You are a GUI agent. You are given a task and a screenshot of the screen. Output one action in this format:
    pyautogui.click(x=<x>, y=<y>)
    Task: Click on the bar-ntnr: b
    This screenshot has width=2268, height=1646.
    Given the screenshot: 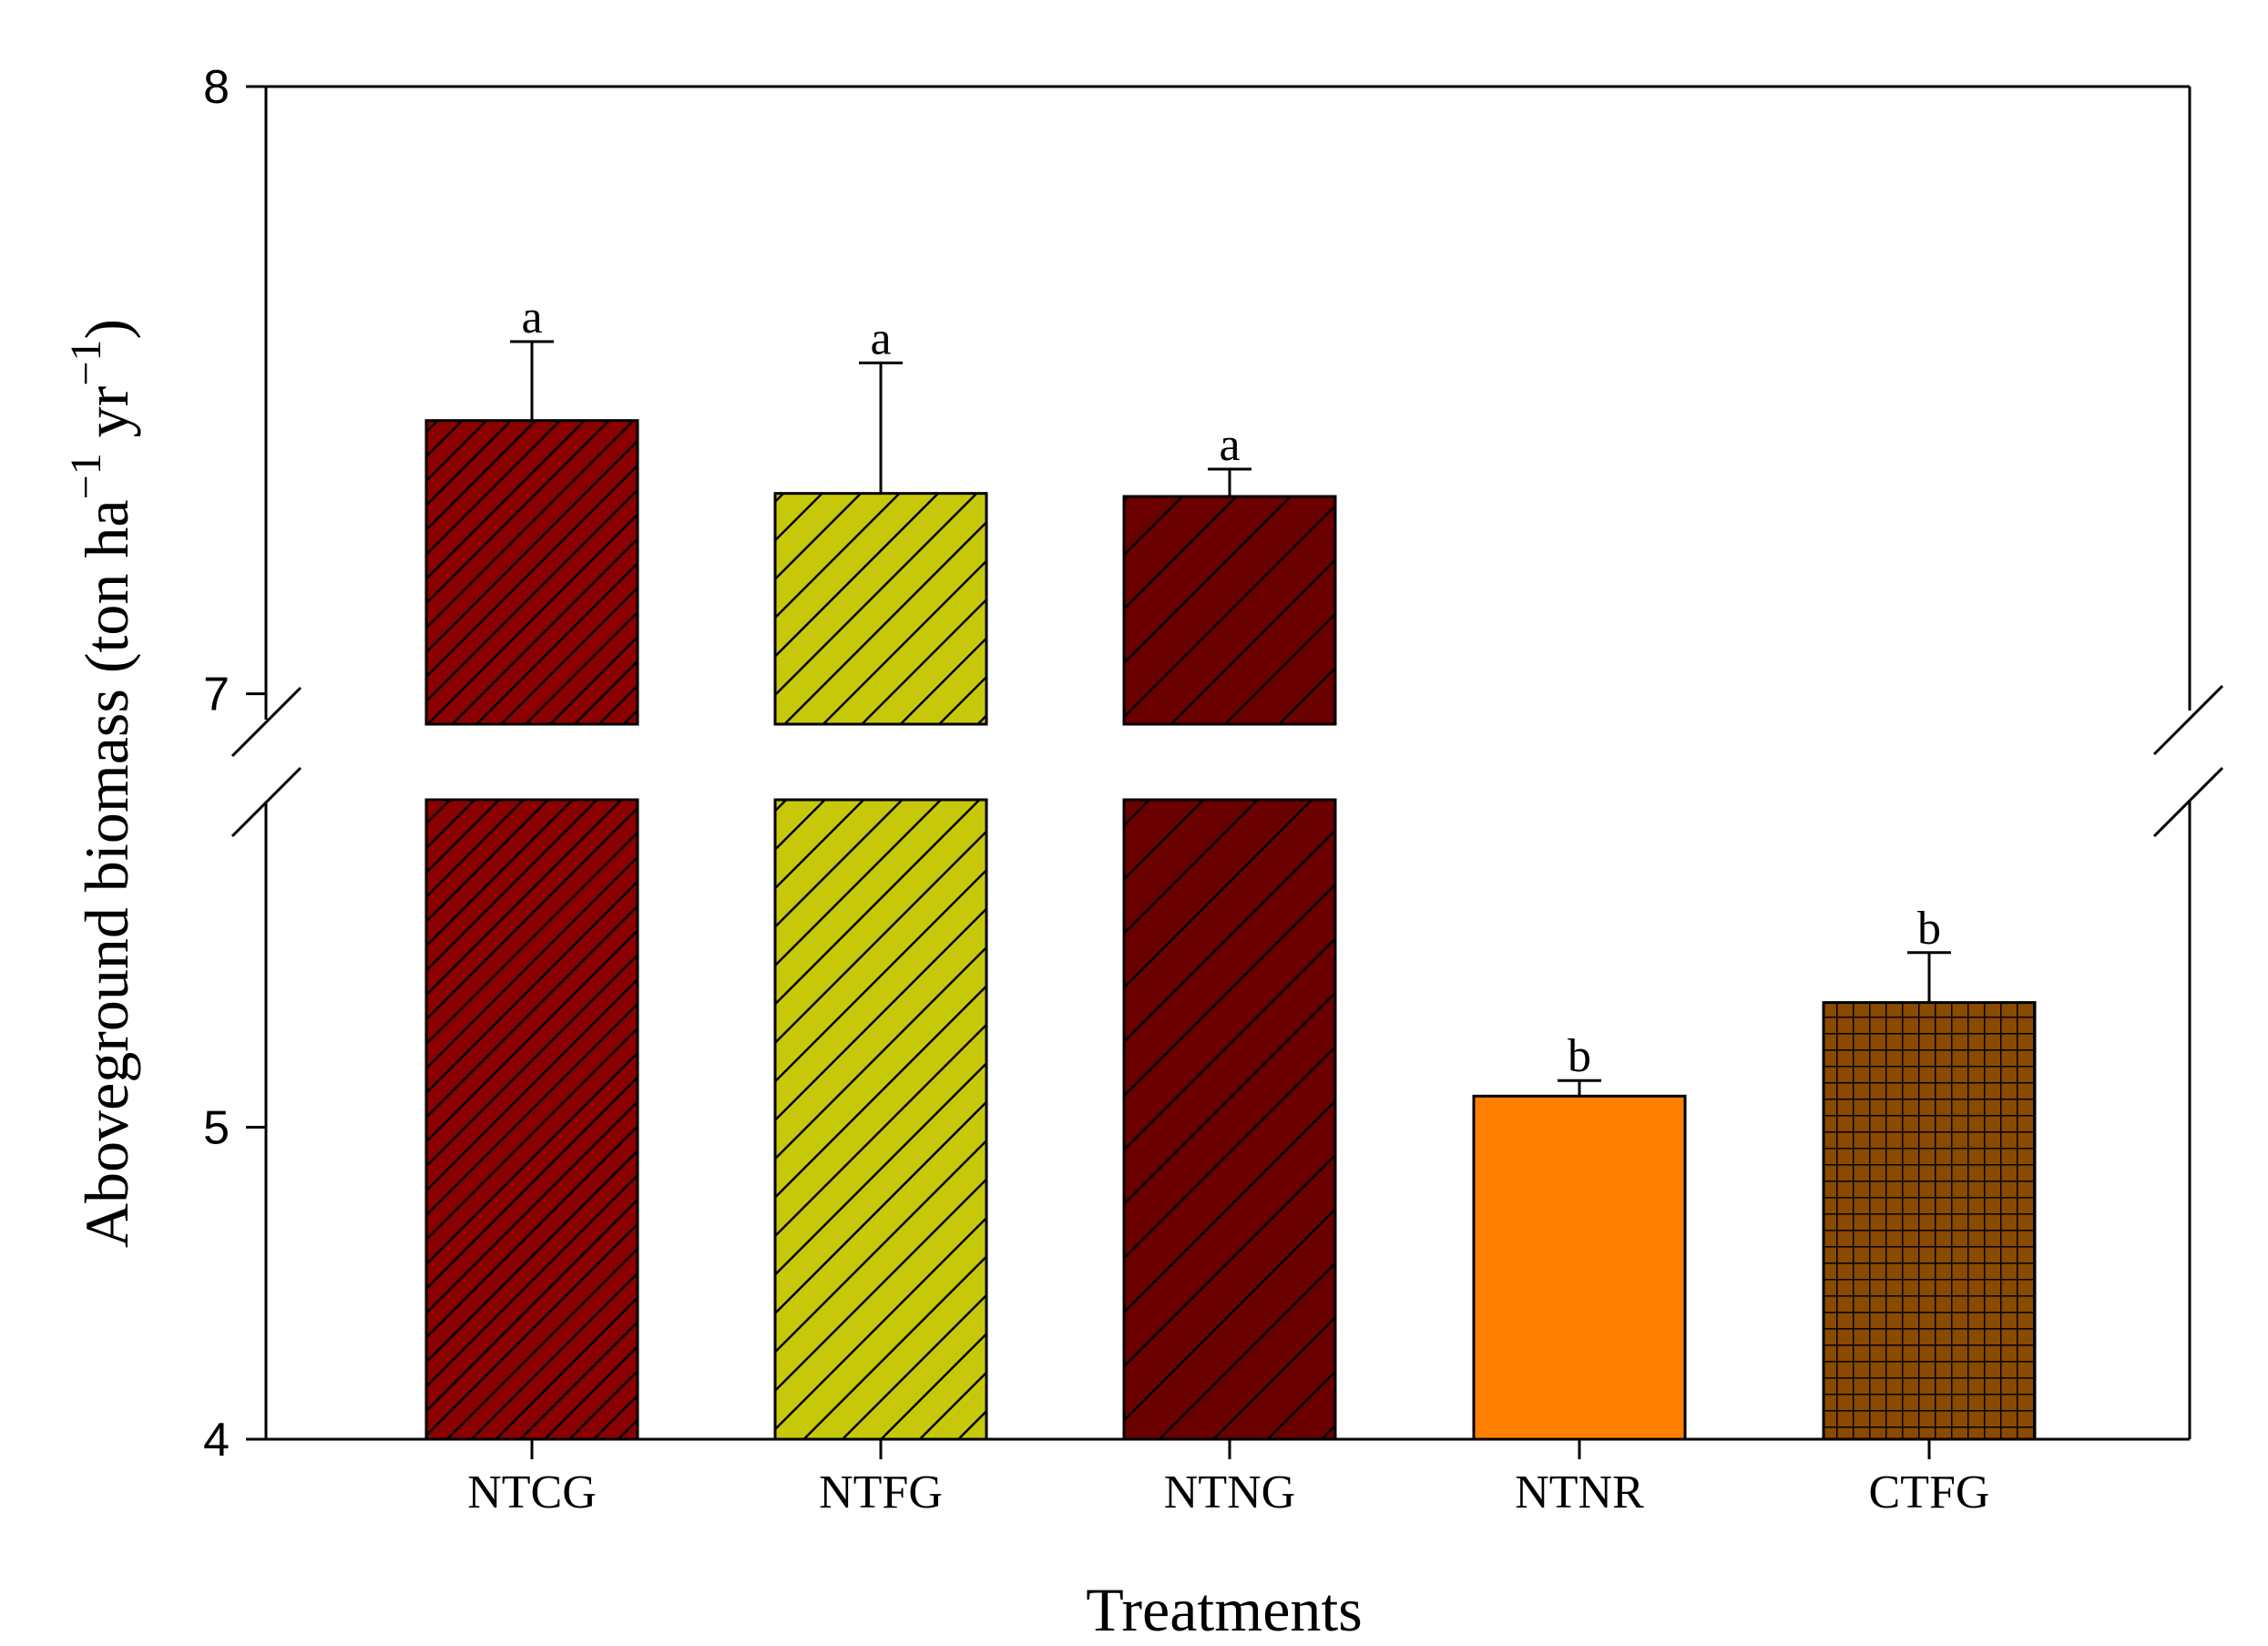 What is the action you would take?
    pyautogui.click(x=1579, y=1235)
    